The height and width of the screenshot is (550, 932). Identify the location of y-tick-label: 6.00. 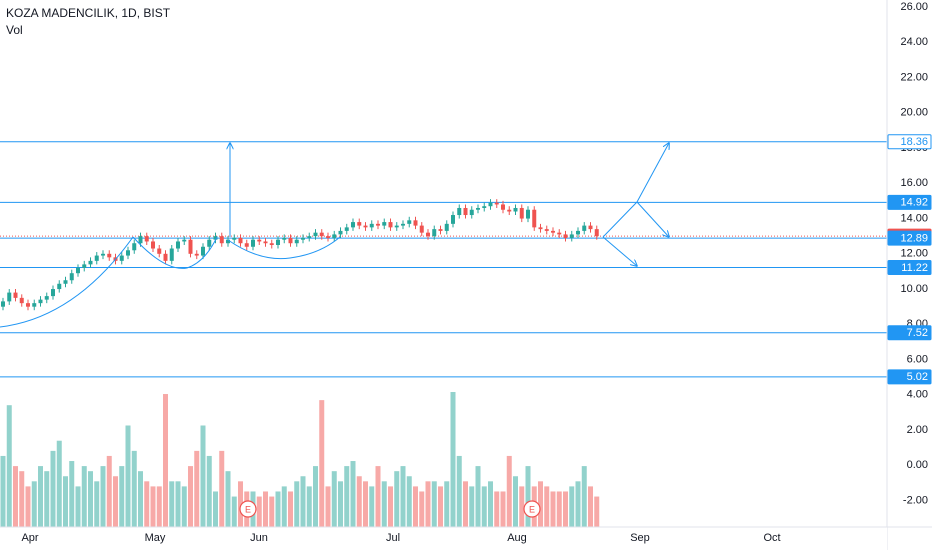
(917, 359).